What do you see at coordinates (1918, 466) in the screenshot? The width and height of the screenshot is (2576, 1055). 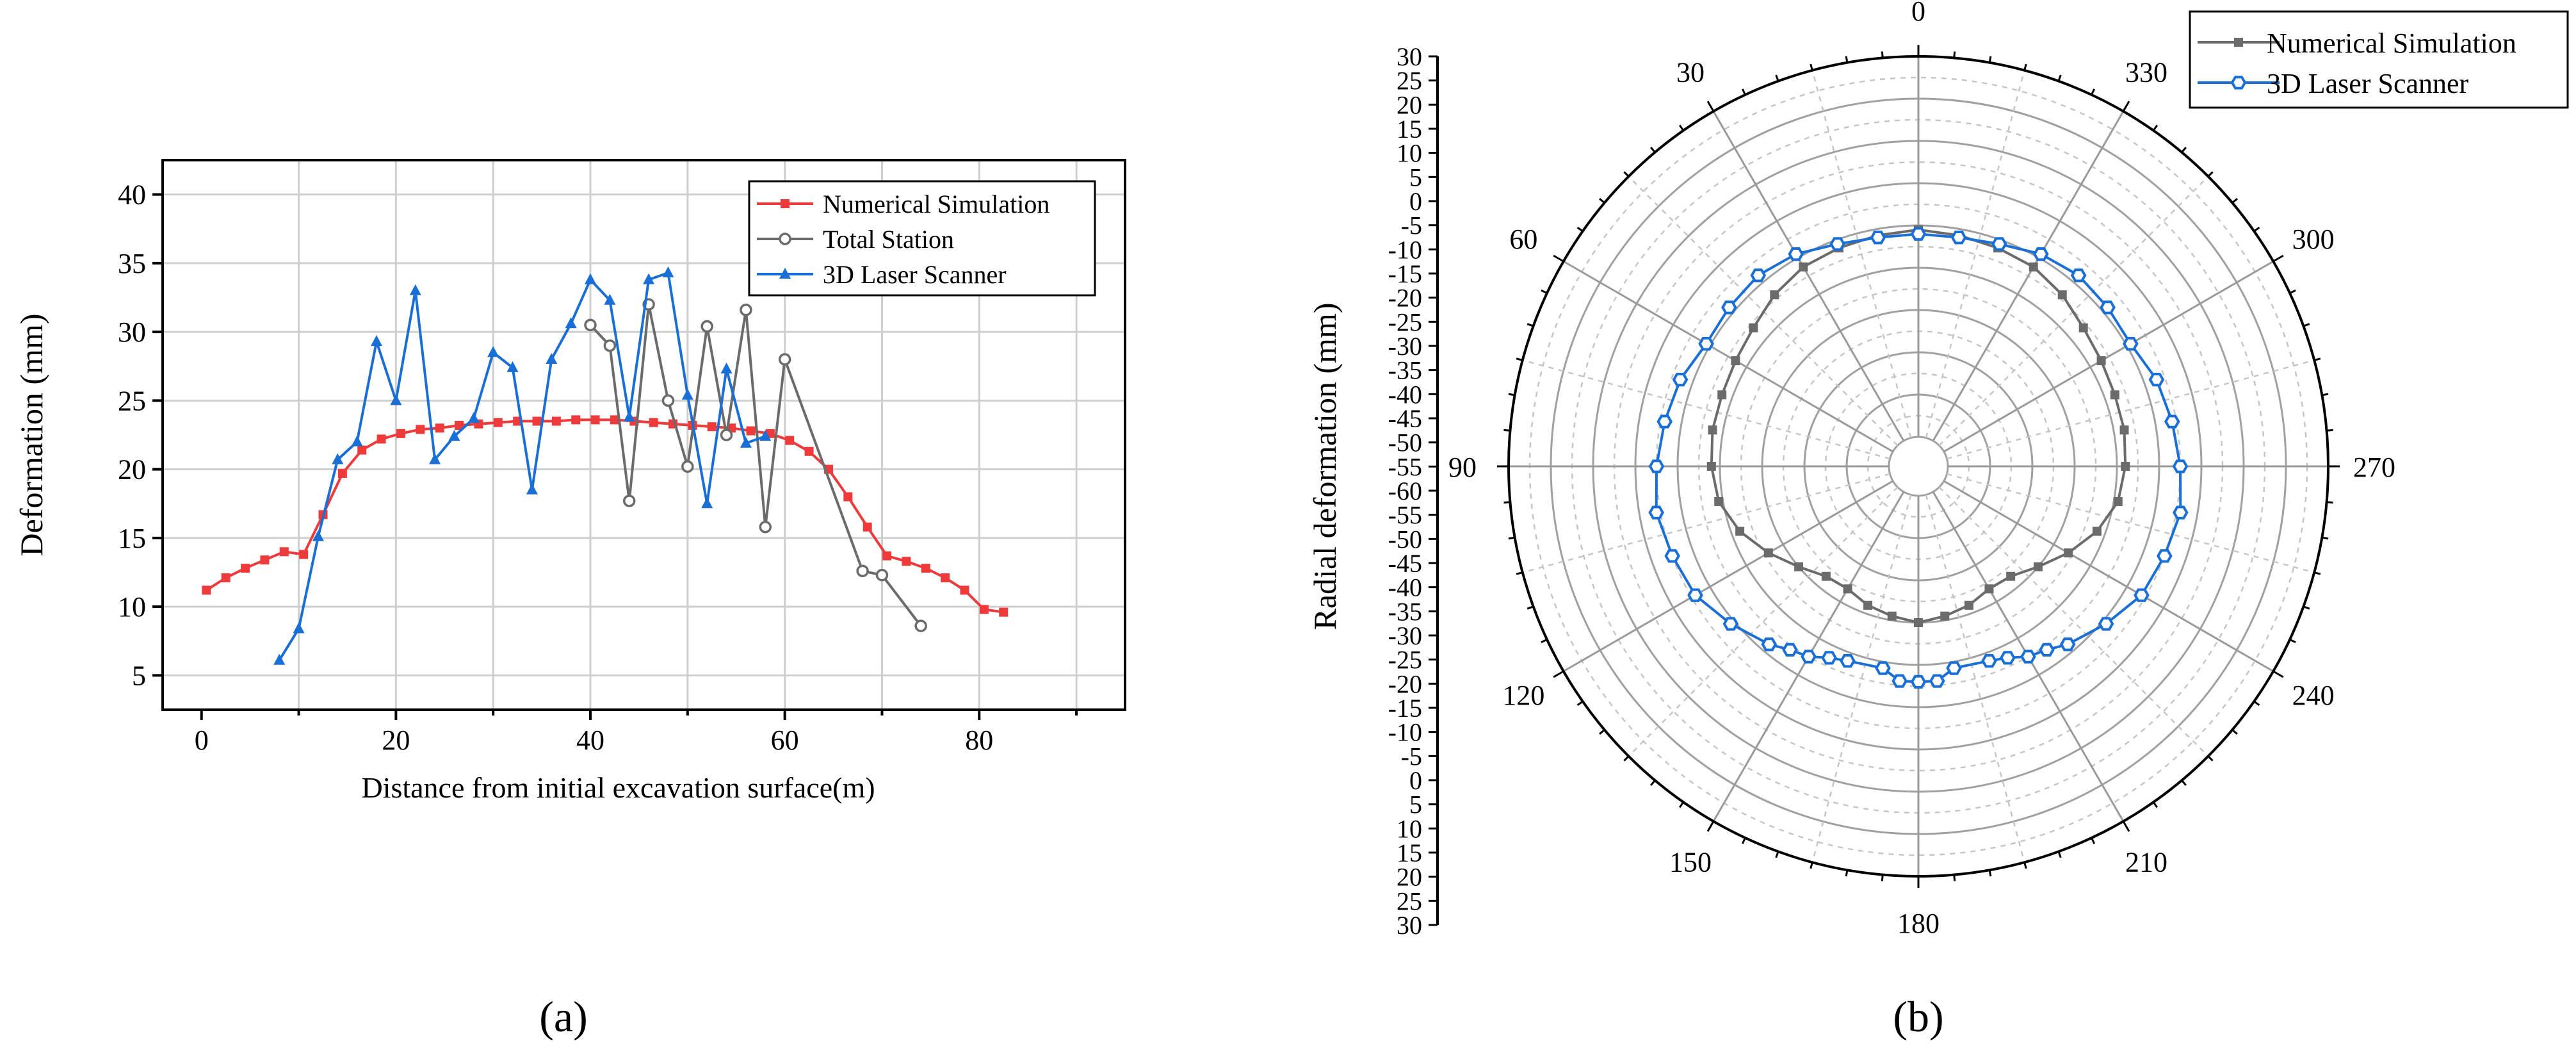 I see `polar-inner-ring` at bounding box center [1918, 466].